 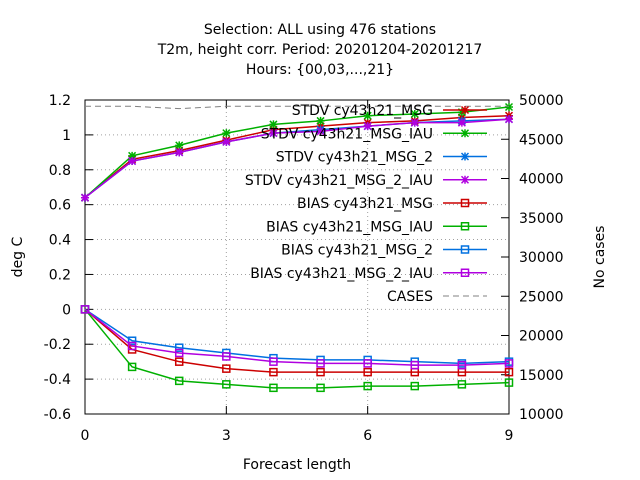 What do you see at coordinates (60, 206) in the screenshot?
I see `y-tick-label: 0.6` at bounding box center [60, 206].